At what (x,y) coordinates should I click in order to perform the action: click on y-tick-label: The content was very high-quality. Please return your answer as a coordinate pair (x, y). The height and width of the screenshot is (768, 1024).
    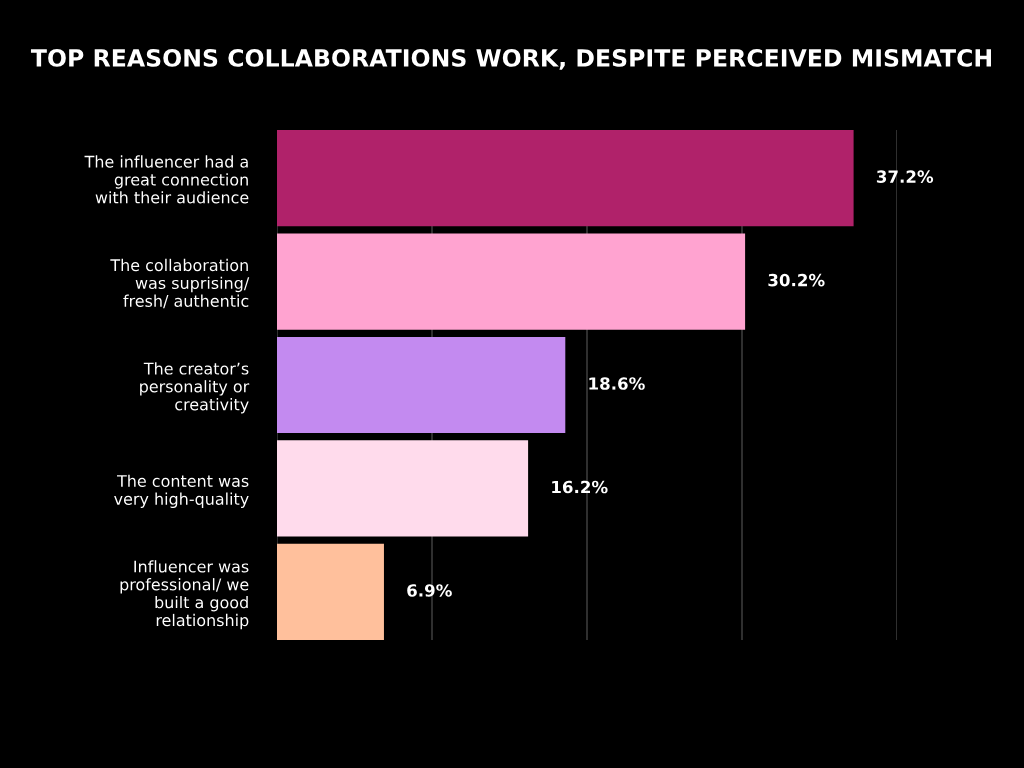
    Looking at the image, I should click on (181, 491).